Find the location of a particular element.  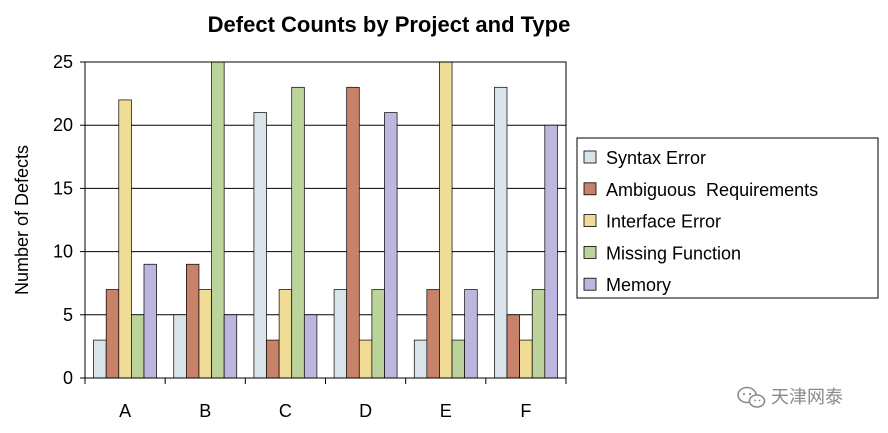

x-tick-label: B is located at coordinates (205, 411).